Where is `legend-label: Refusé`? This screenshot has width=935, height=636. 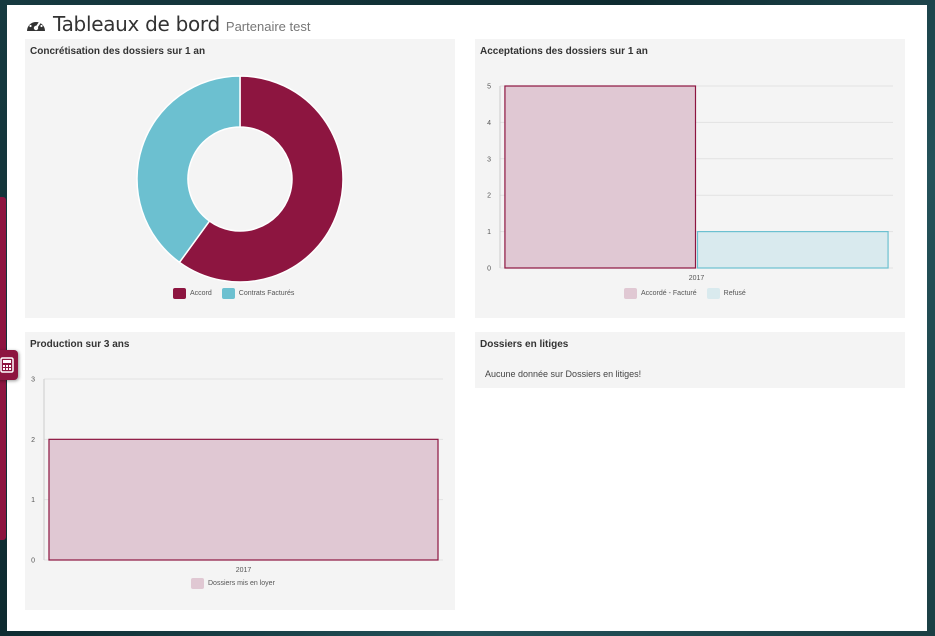
legend-label: Refusé is located at coordinates (734, 293).